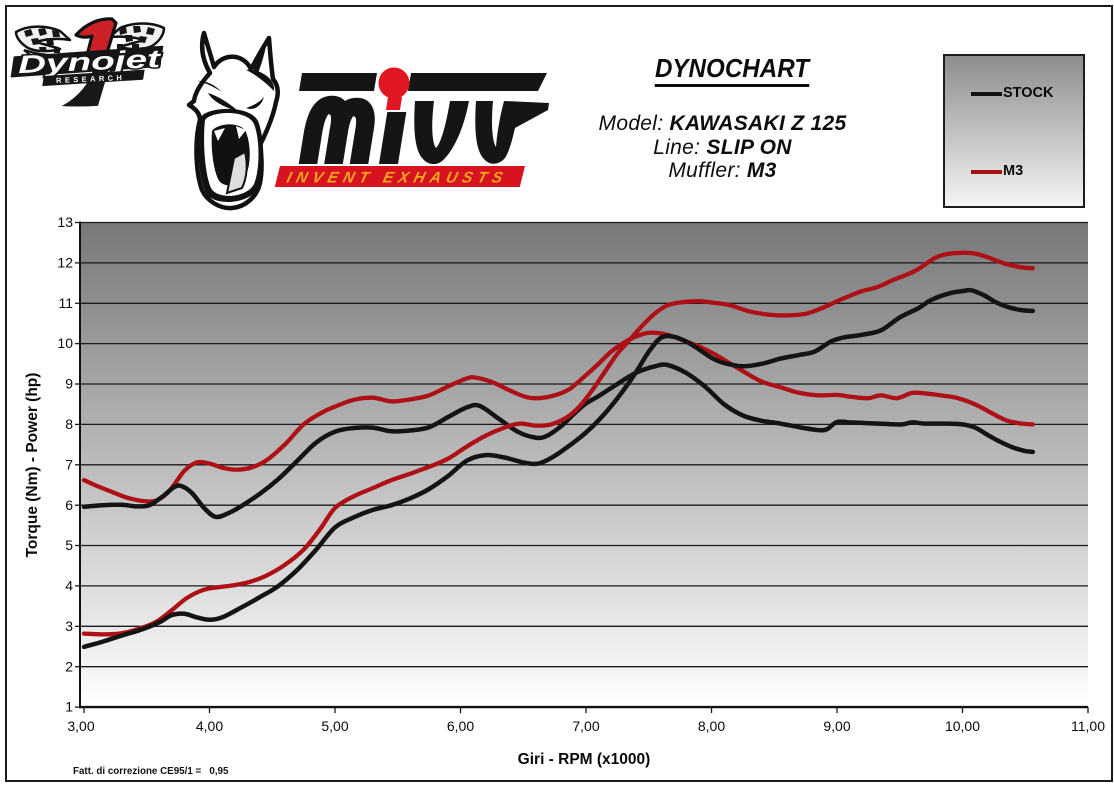 Image resolution: width=1114 pixels, height=789 pixels. I want to click on svg-text: 9,00, so click(836, 726).